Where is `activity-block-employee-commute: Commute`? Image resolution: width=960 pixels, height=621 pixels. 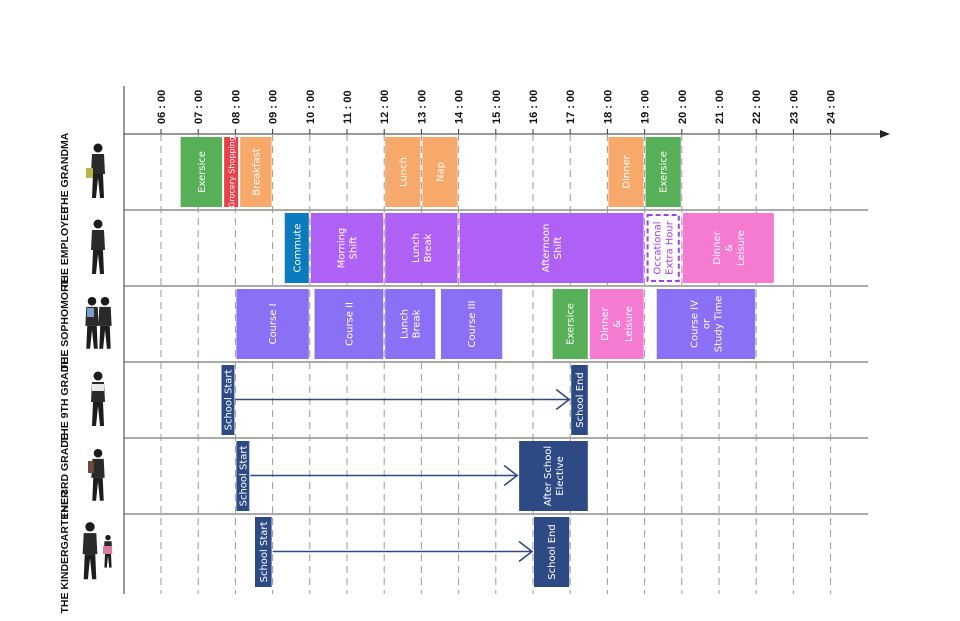 activity-block-employee-commute: Commute is located at coordinates (296, 248).